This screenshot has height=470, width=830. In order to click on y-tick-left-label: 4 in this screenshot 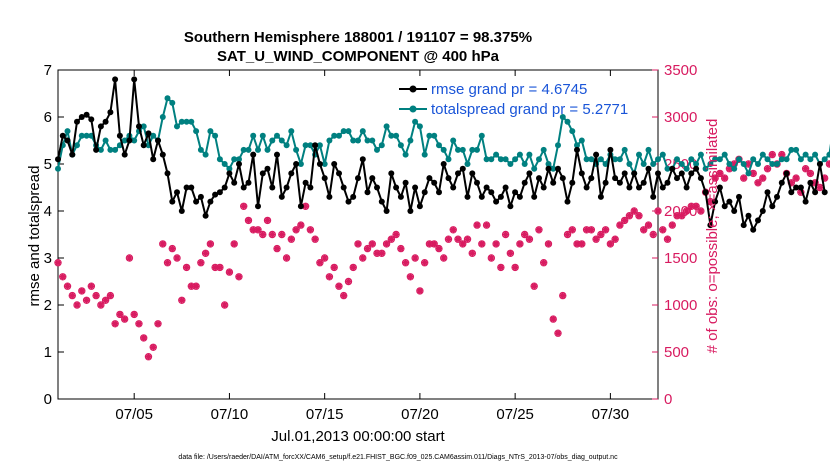, I will do `click(48, 211)`.